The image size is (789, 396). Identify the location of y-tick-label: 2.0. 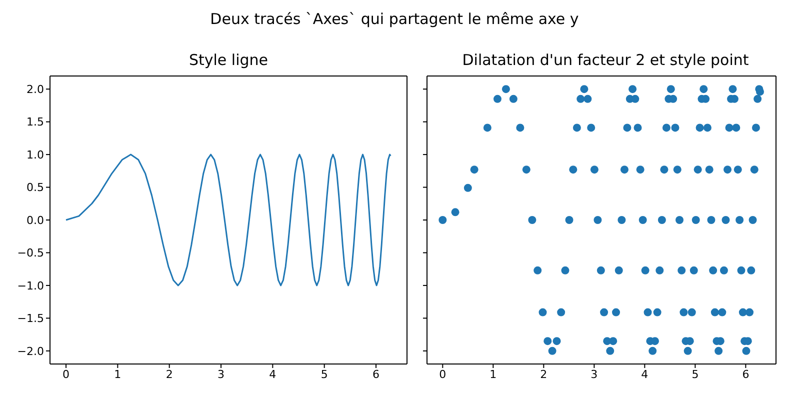
(35, 89).